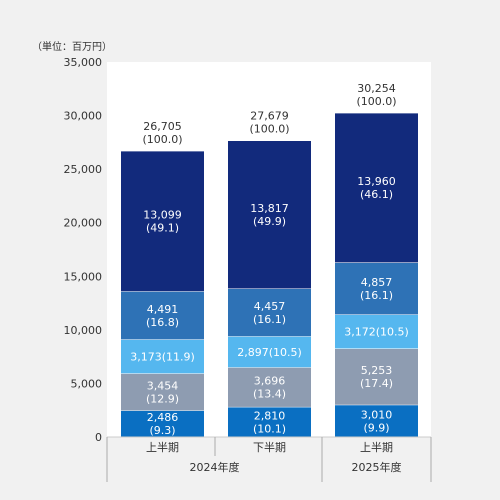 This screenshot has height=500, width=500. Describe the element at coordinates (83, 276) in the screenshot. I see `y-tick-label: 15,000` at that location.